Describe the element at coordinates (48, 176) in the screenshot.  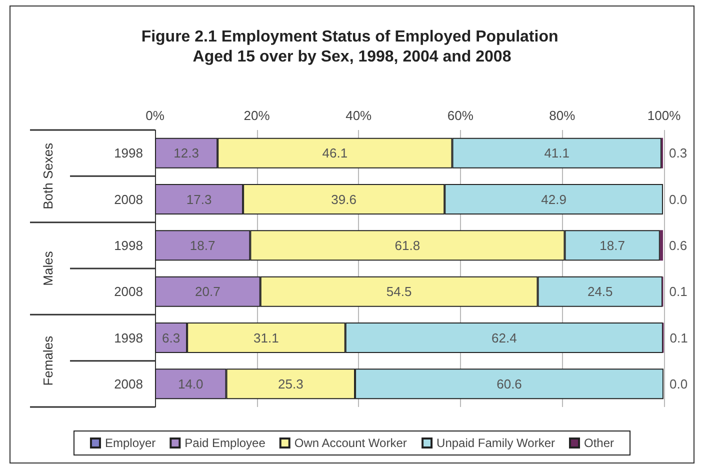
I see `text: Both Sexes` at that location.